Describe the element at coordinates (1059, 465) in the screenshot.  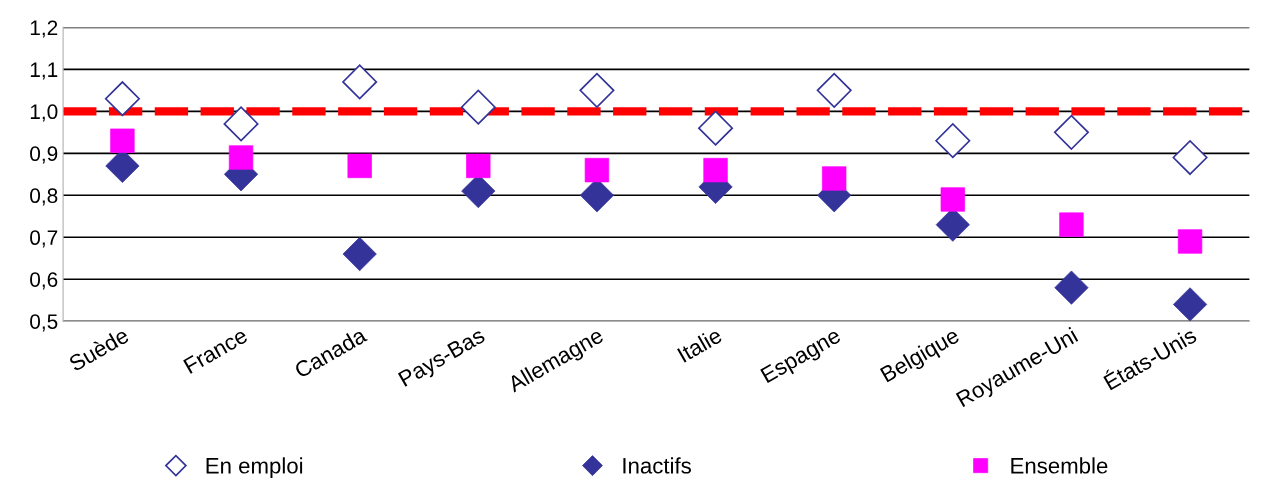
I see `legend-label: Ensemble` at that location.